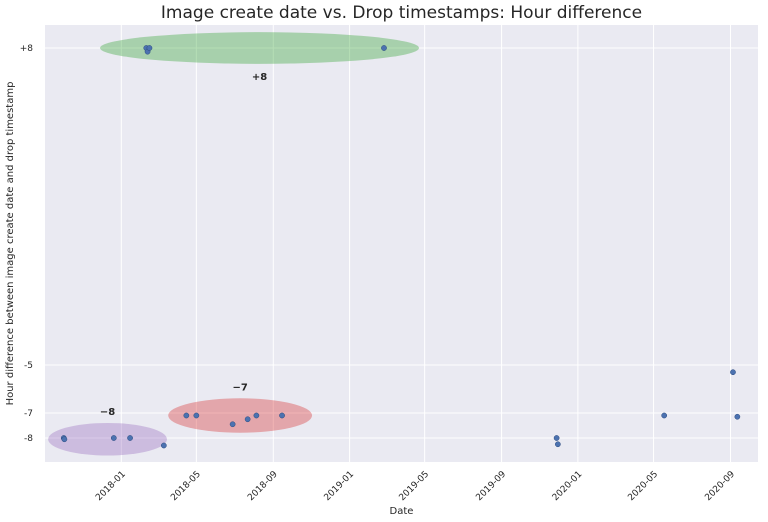  What do you see at coordinates (402, 511) in the screenshot?
I see `x-axis-label: Date` at bounding box center [402, 511].